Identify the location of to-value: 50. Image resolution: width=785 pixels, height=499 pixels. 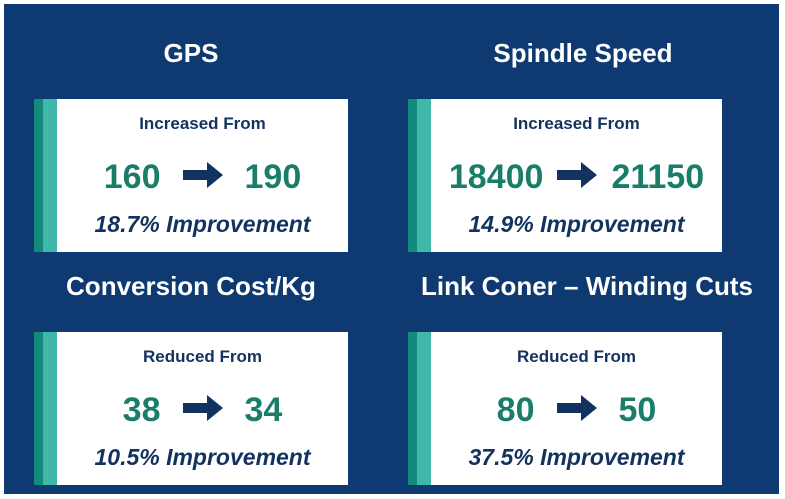
(637, 410).